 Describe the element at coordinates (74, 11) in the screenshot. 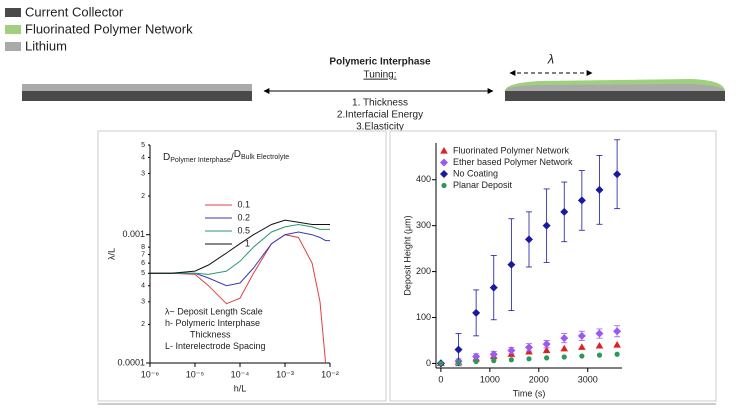

I see `legend-label: Current Collector` at that location.